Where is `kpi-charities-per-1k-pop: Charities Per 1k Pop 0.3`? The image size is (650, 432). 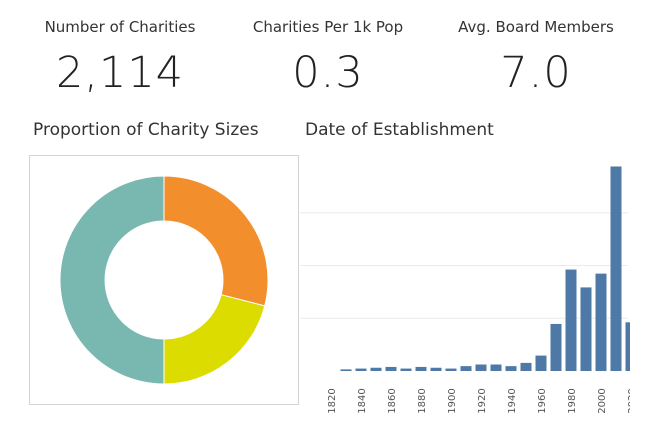
kpi-charities-per-1k-pop: Charities Per 1k Pop 0.3 is located at coordinates (328, 55).